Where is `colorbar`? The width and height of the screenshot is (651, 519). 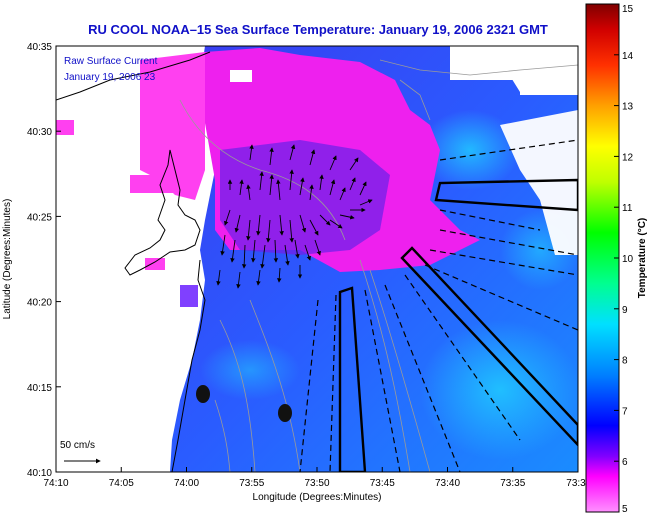 colorbar is located at coordinates (602, 258).